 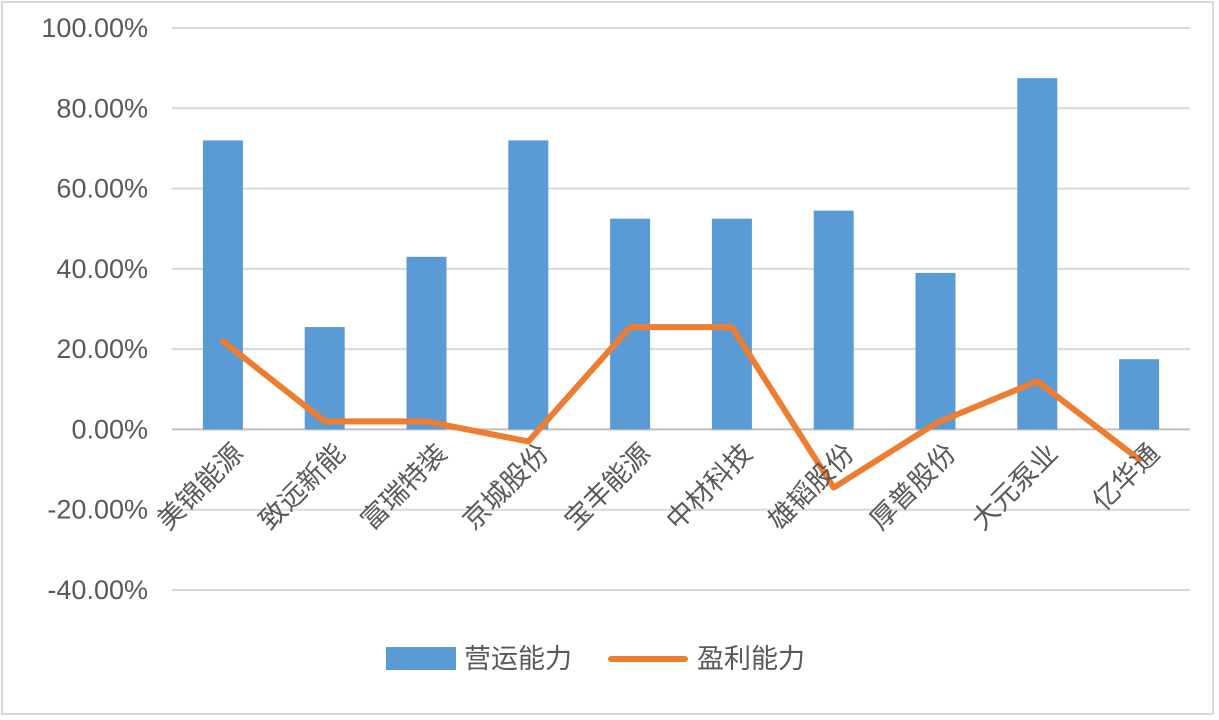 What do you see at coordinates (595, 659) in the screenshot?
I see `legend: 营运能力 盈利能力` at bounding box center [595, 659].